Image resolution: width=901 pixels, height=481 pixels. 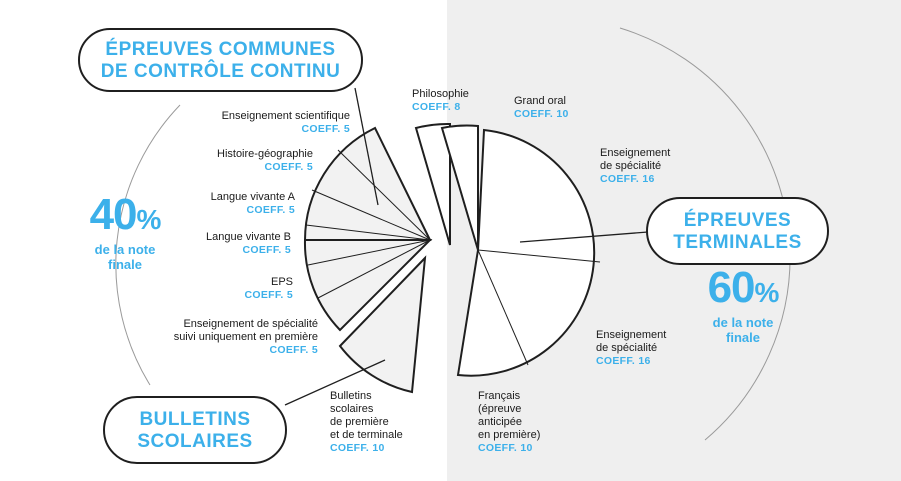 I want to click on controle-continu-slices, so click(x=368, y=229).